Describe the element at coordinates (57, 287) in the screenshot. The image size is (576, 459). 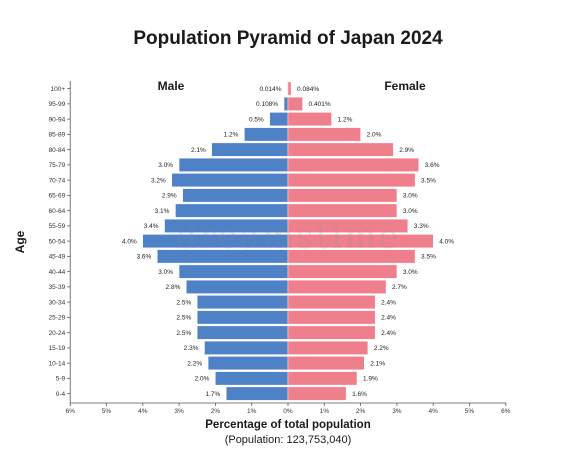
I see `age-group-label: 35-39` at that location.